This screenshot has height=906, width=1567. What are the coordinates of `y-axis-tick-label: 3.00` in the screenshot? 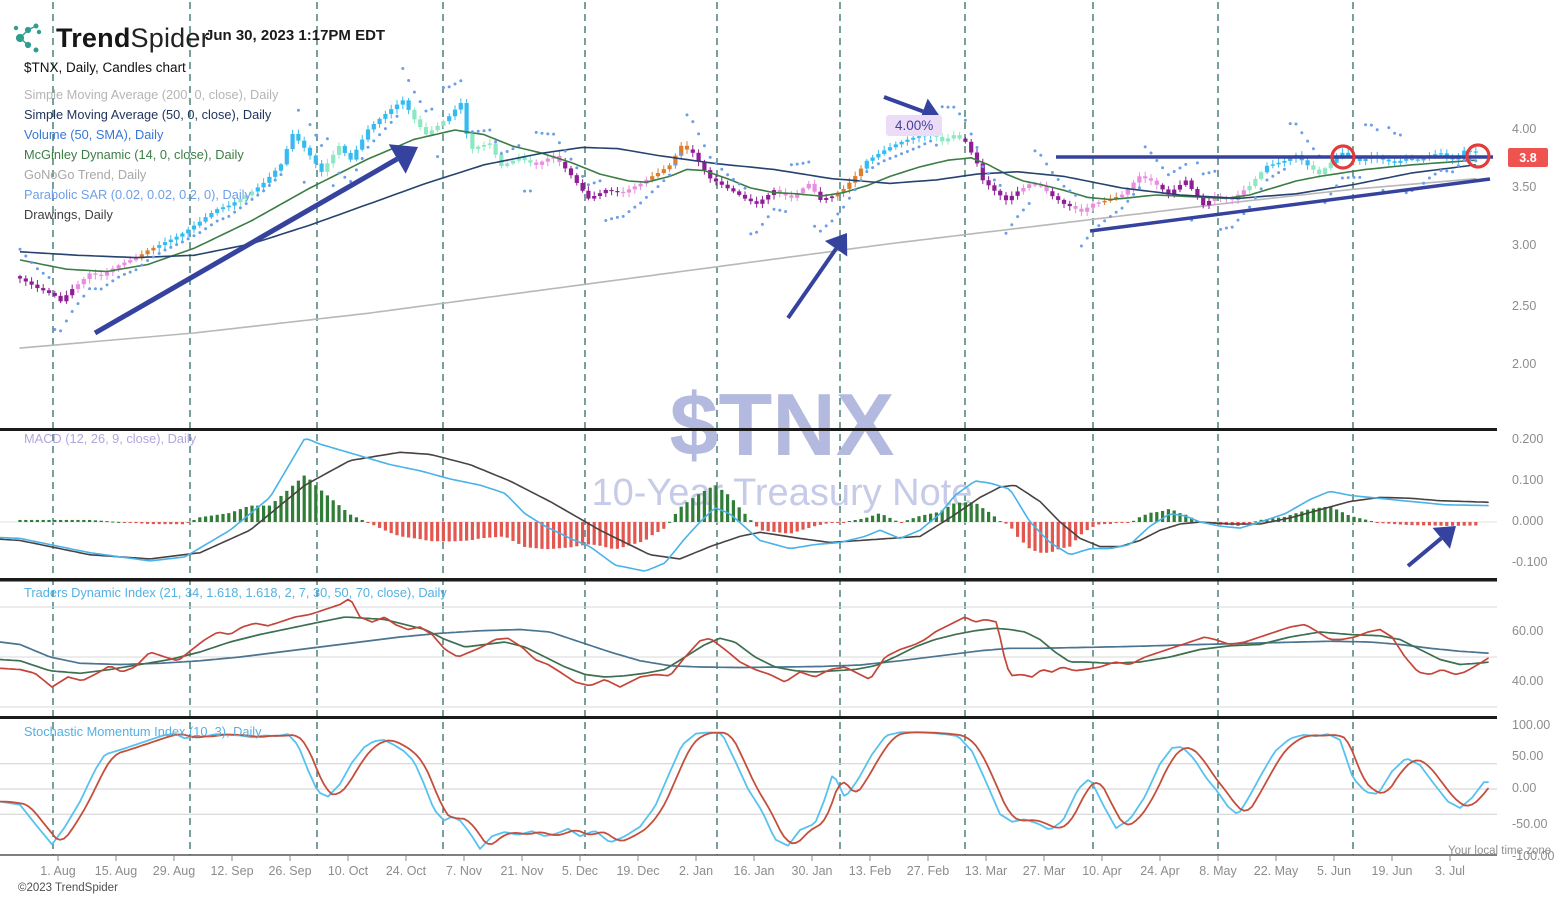 It's located at (1524, 245).